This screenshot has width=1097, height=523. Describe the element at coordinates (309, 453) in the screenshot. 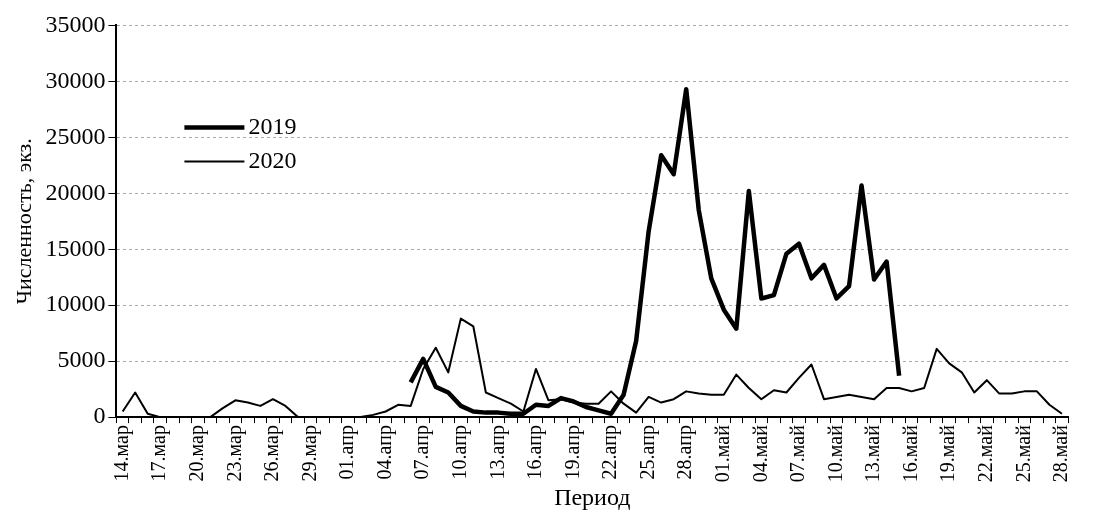

I see `x-tick-label: 29.мар` at that location.